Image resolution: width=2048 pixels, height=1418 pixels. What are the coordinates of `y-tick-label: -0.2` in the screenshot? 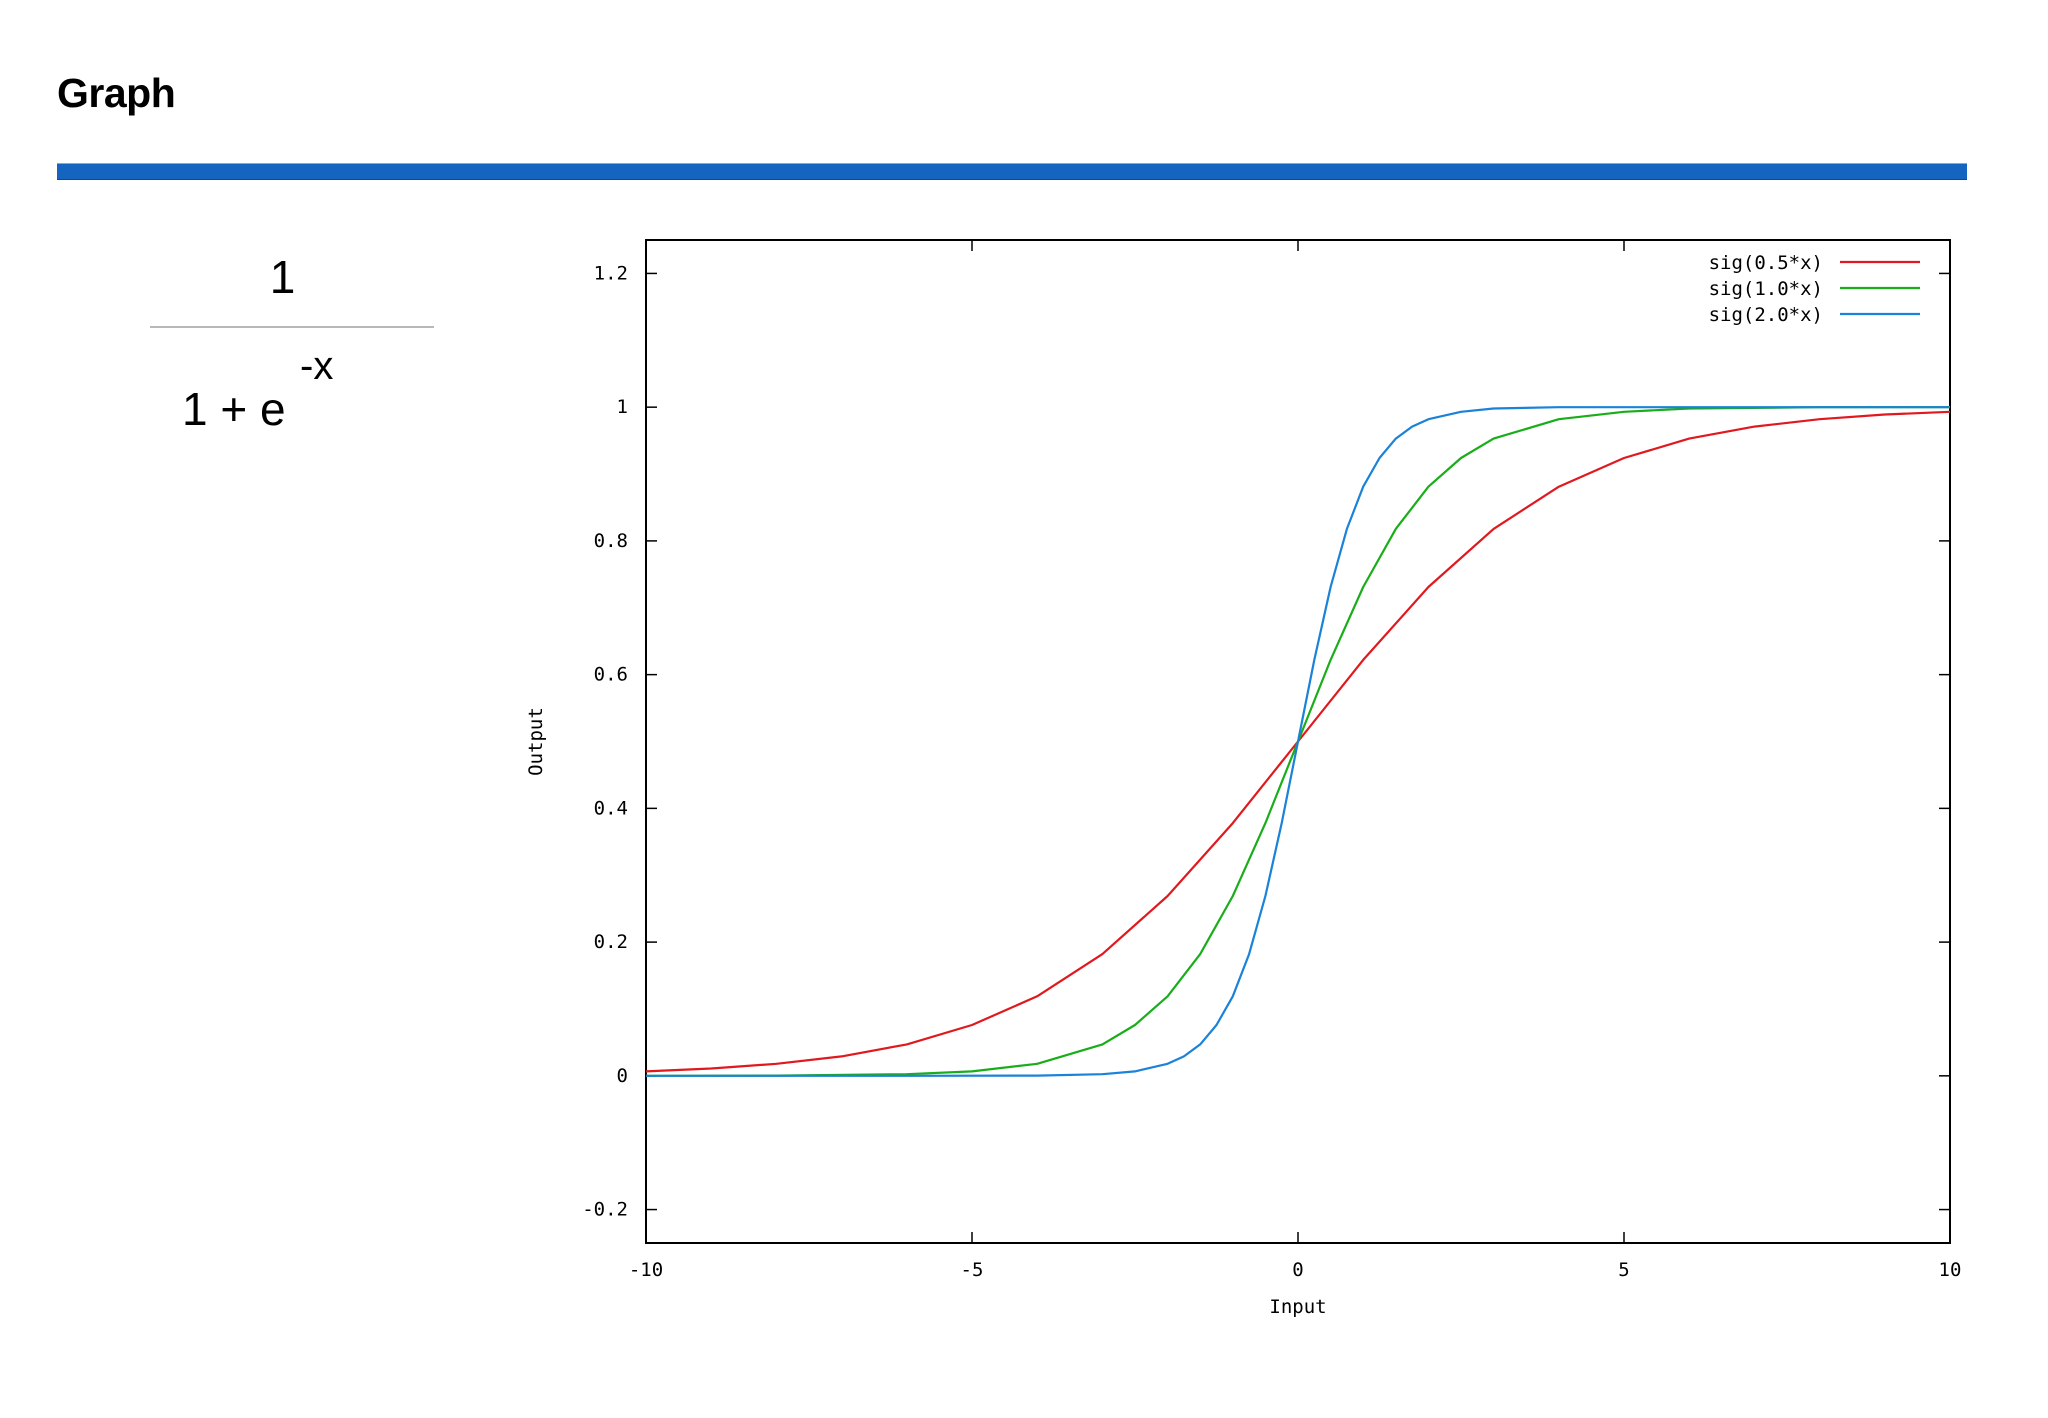 It's located at (605, 1210).